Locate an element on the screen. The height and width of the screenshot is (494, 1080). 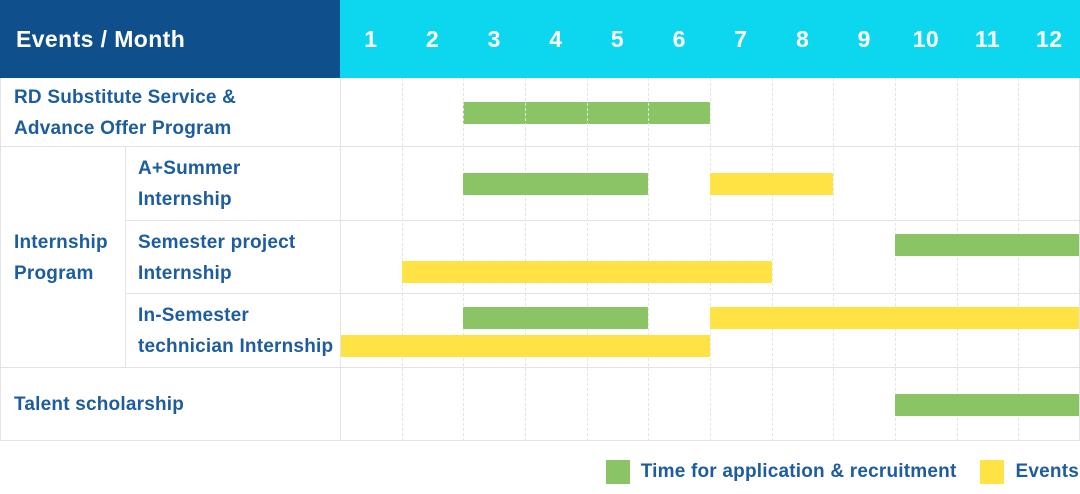
month-header-2: 2 is located at coordinates (432, 38).